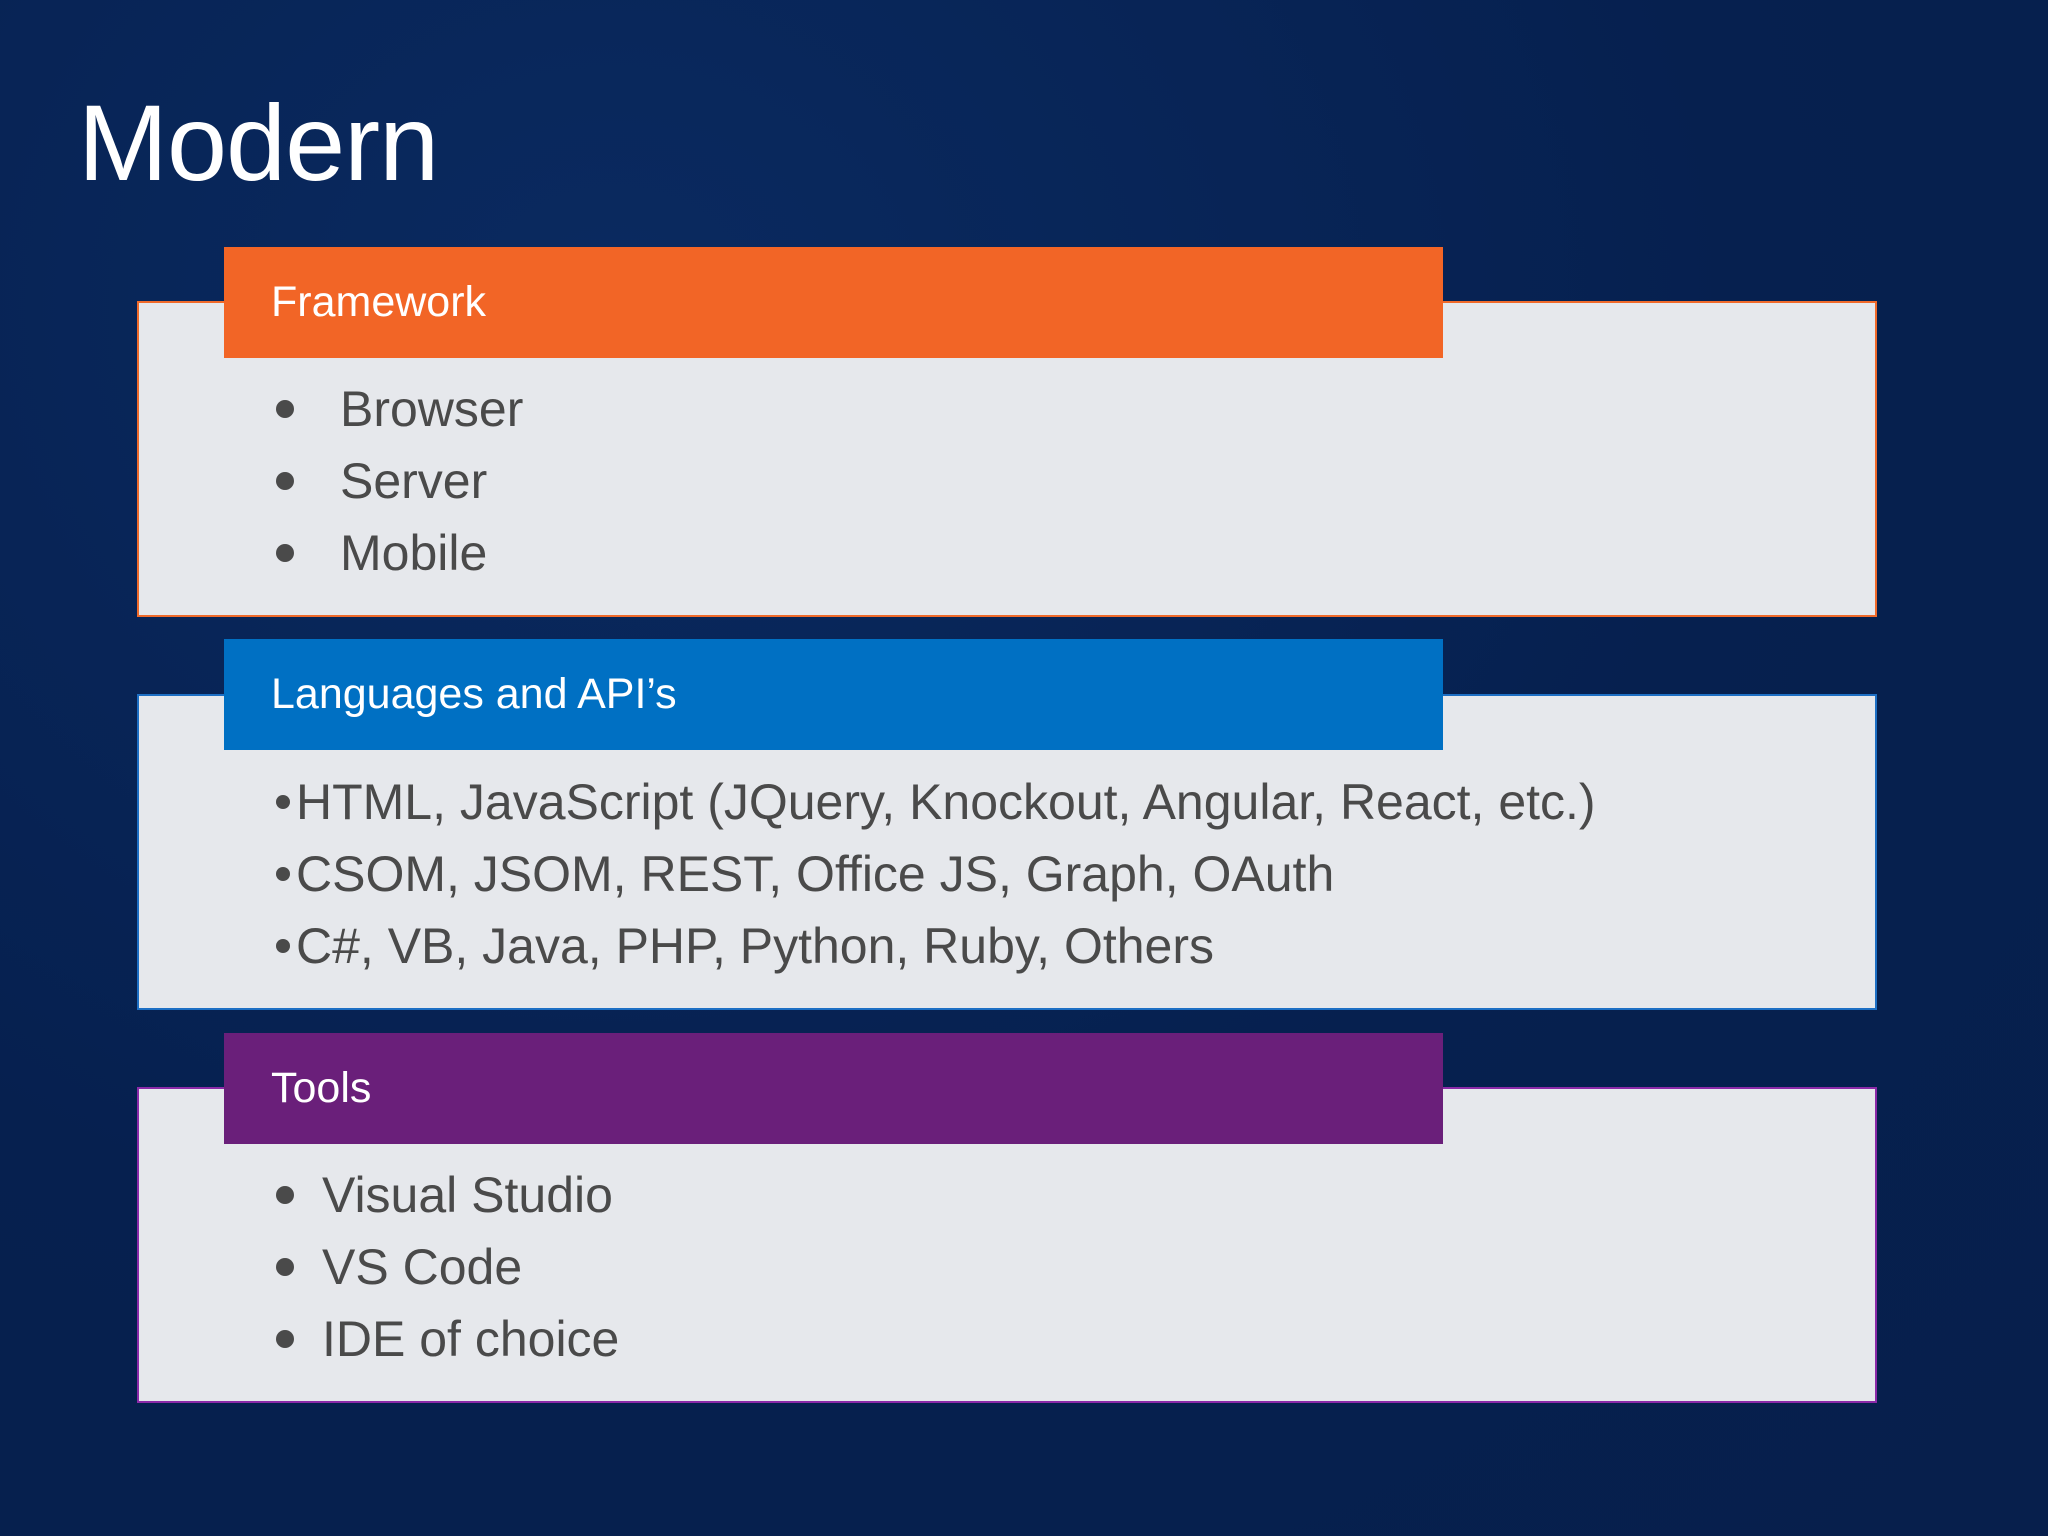  What do you see at coordinates (422, 1267) in the screenshot?
I see `list-item-text: VS Code` at bounding box center [422, 1267].